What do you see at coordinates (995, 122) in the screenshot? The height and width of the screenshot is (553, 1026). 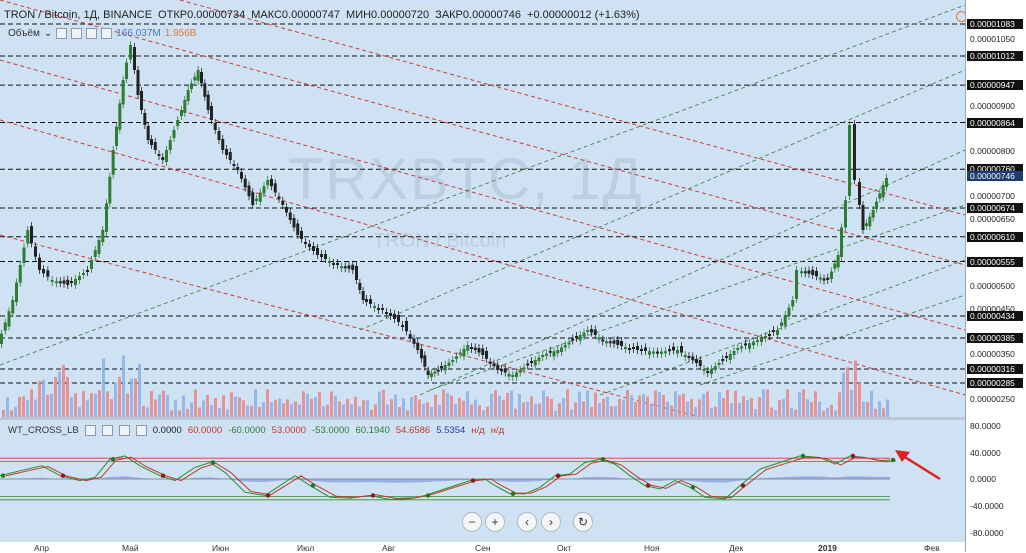 I see `price-axis-label: 0.00000864` at bounding box center [995, 122].